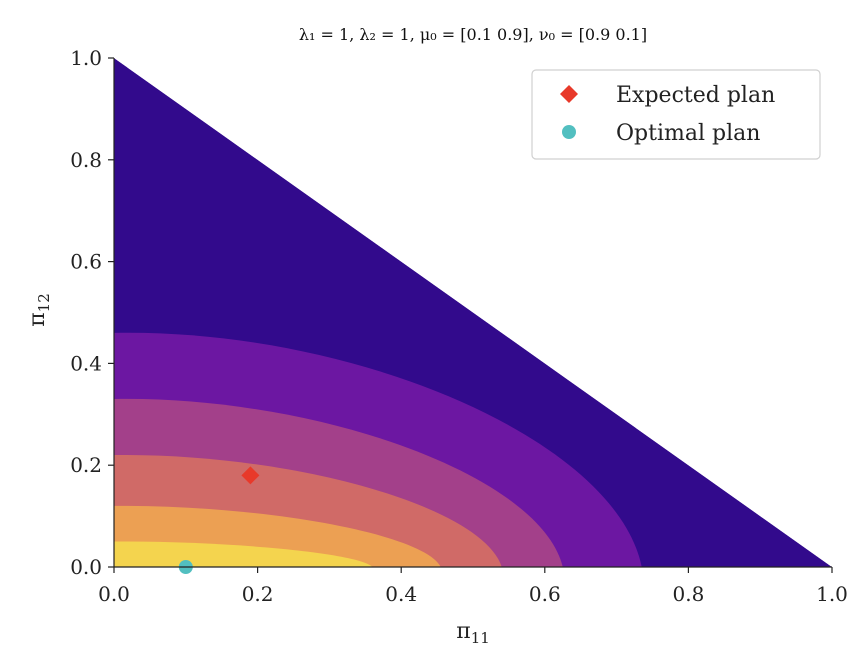  I want to click on y-tick-label: 0.4, so click(86, 363).